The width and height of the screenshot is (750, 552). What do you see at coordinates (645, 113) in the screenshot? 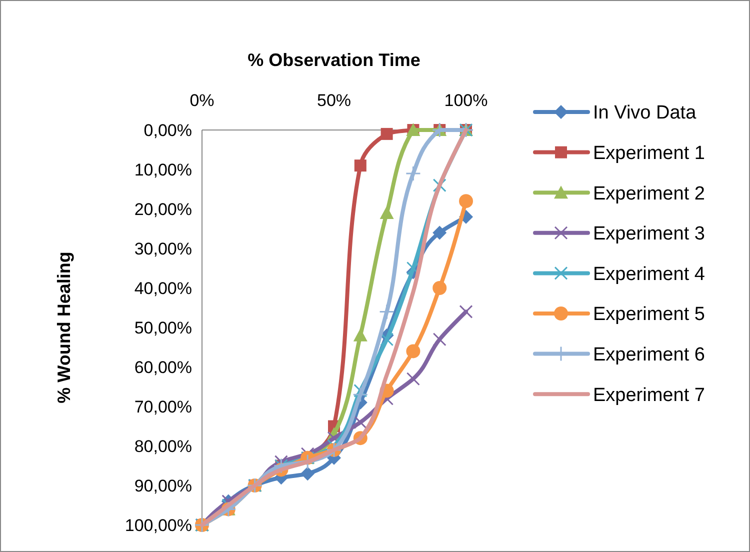
I see `legend-label: In Vivo Data` at bounding box center [645, 113].